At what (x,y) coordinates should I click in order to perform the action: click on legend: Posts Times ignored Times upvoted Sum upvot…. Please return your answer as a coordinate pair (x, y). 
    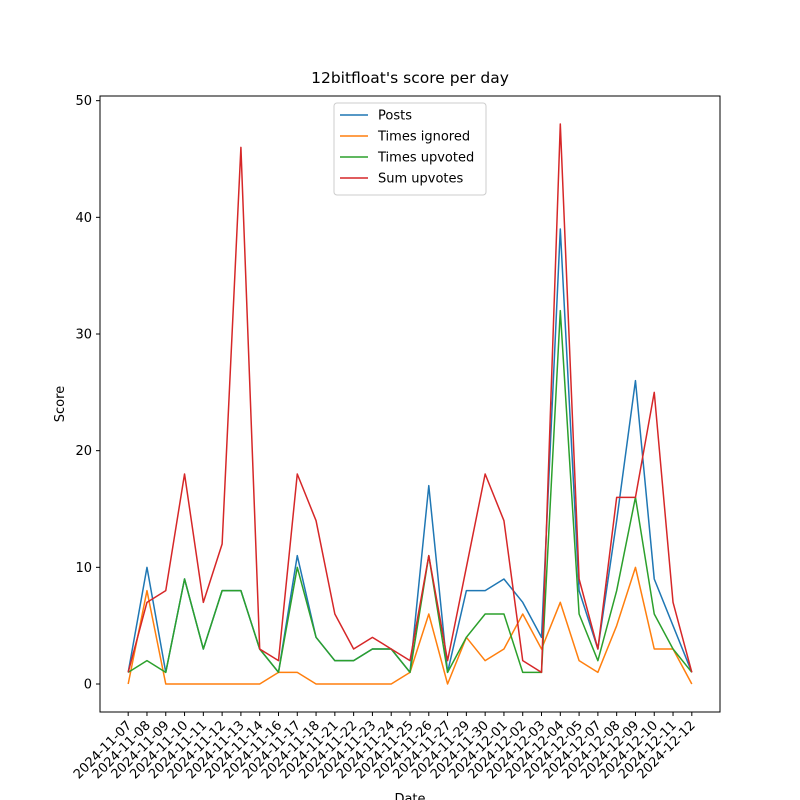
    Looking at the image, I should click on (410, 149).